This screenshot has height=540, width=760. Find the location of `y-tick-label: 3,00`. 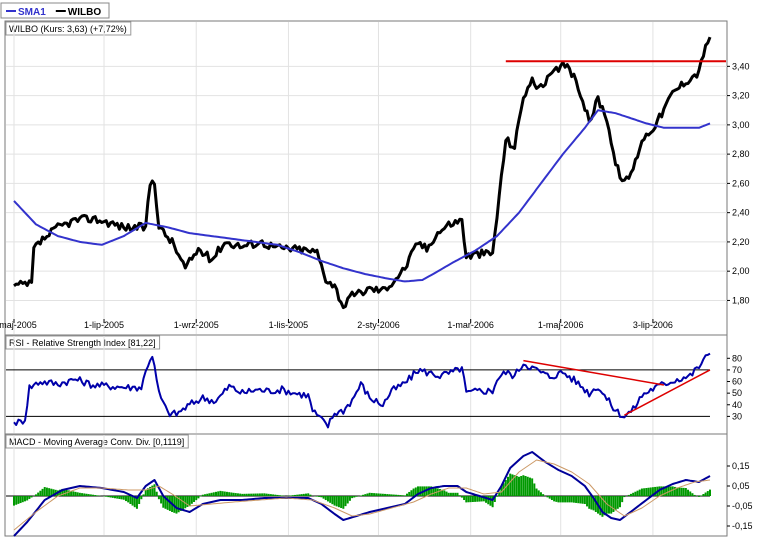

y-tick-label: 3,00 is located at coordinates (741, 125).